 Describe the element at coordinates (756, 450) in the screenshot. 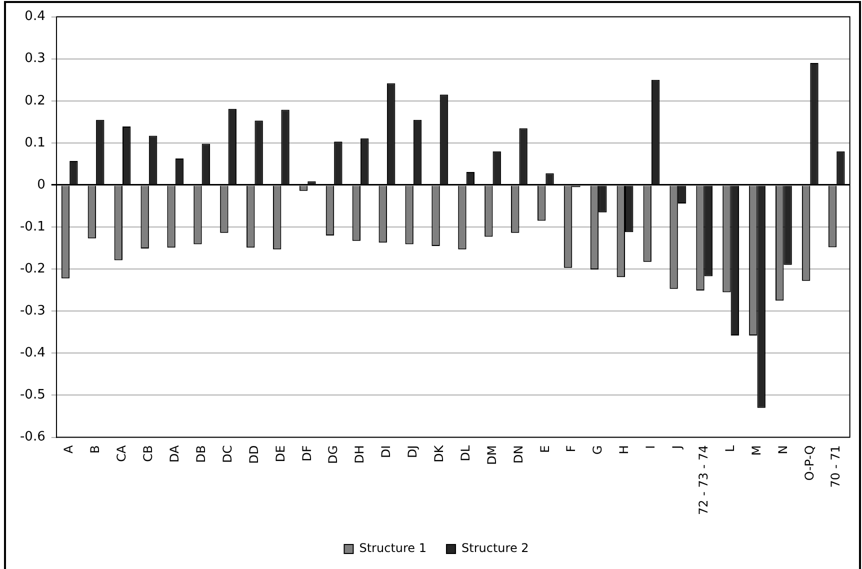

I see `x-tick-label: M` at that location.